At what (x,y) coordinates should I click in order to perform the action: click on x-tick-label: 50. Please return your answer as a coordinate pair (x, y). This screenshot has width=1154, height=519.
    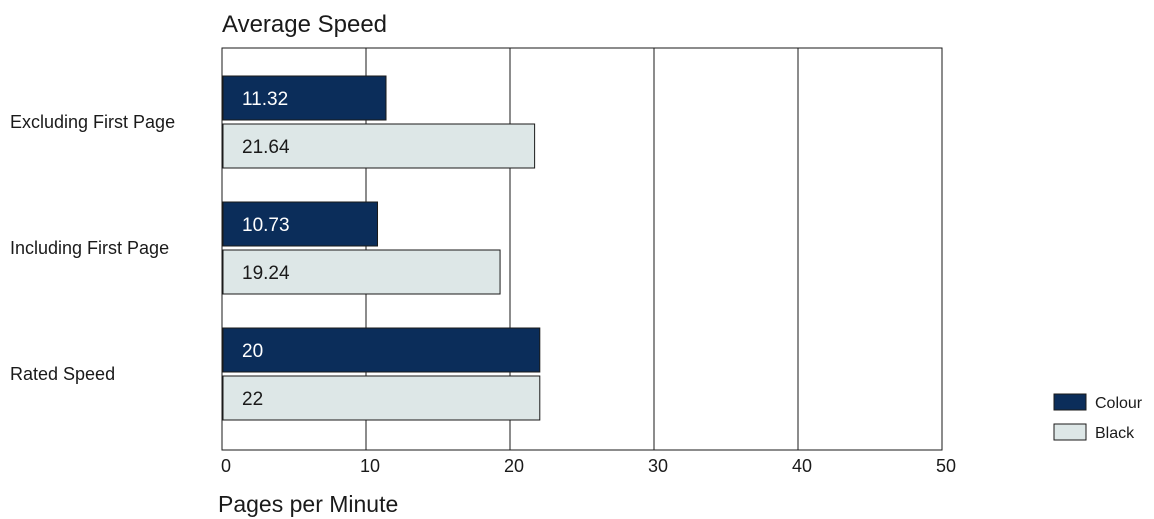
    Looking at the image, I should click on (946, 466).